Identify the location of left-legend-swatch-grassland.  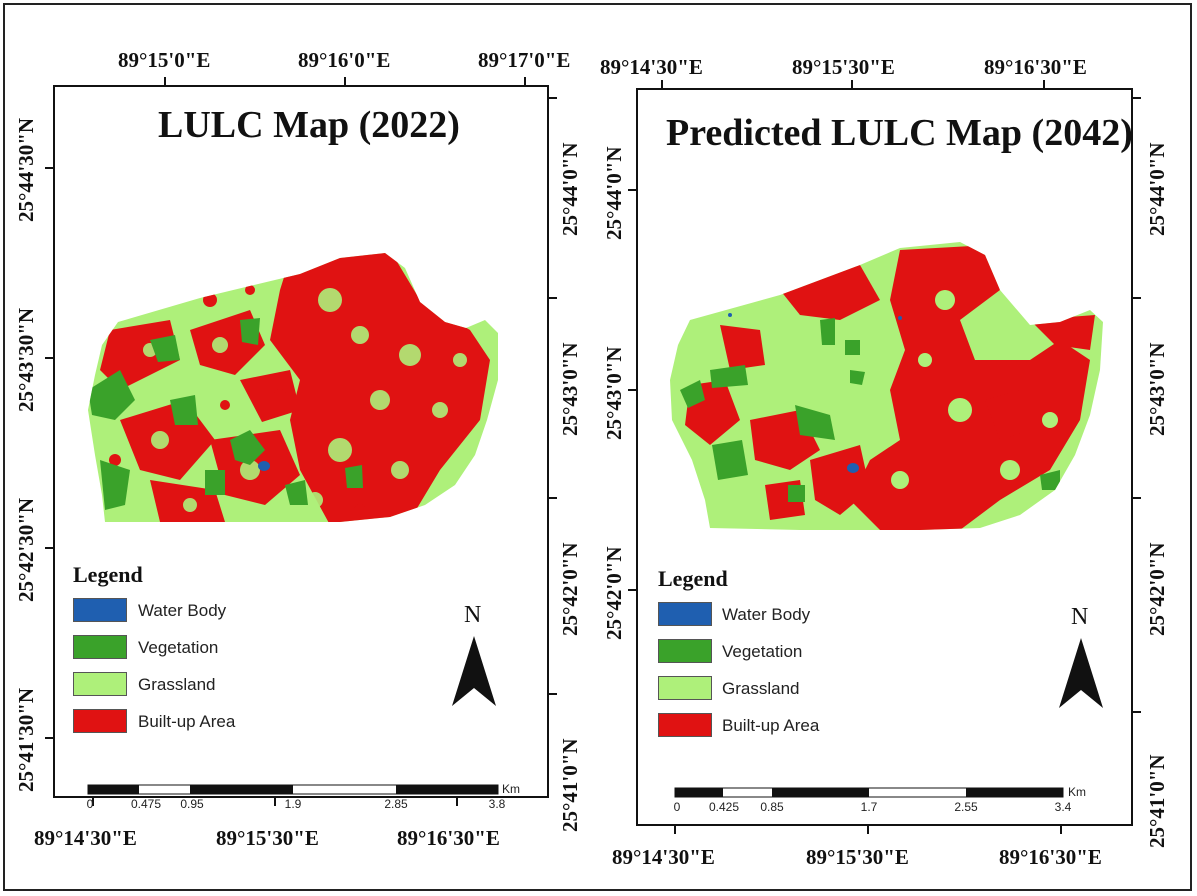
(100, 684).